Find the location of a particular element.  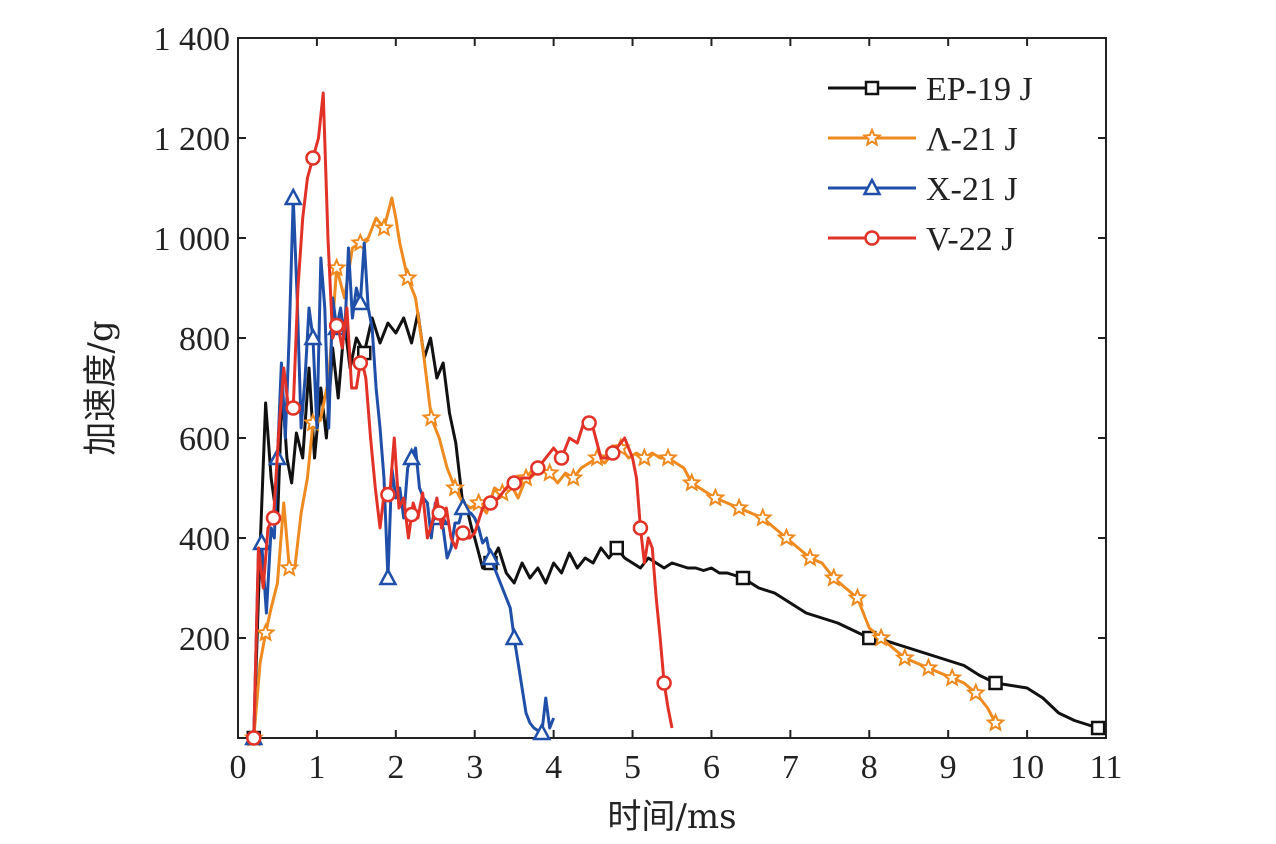

x-tick-label: 11 is located at coordinates (1106, 767).